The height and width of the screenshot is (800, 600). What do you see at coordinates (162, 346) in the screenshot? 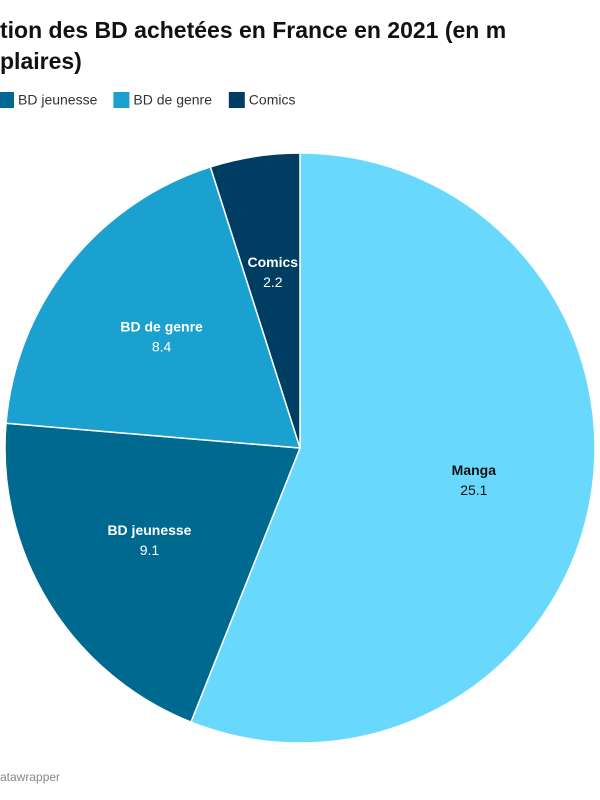
I see `slice-value: 8.4` at bounding box center [162, 346].